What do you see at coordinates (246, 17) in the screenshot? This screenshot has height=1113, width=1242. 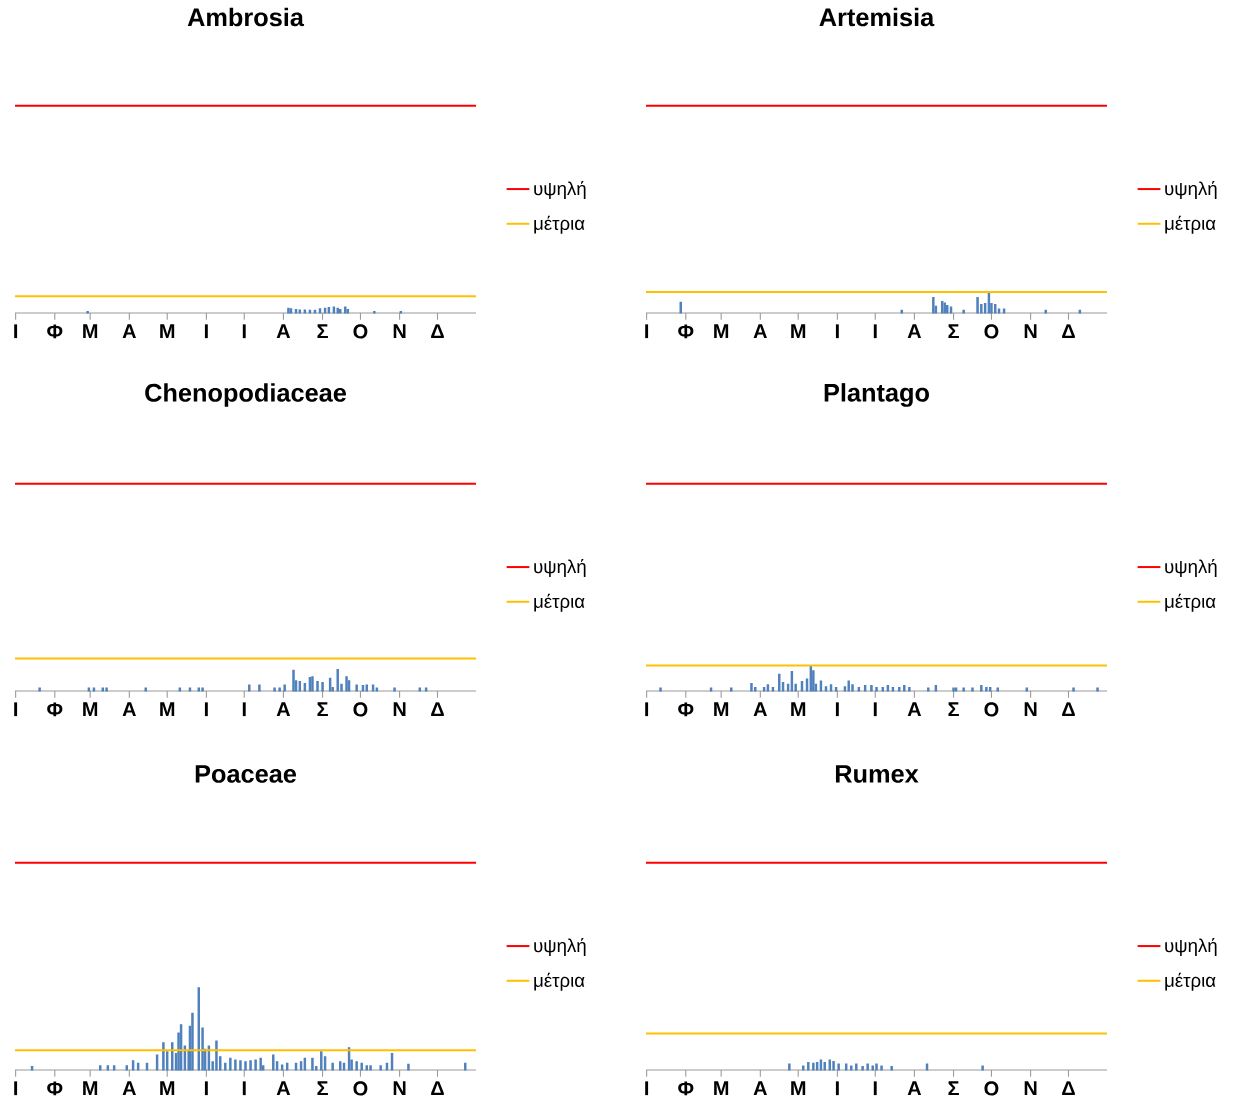 I see `chart-title: Ambrosia` at bounding box center [246, 17].